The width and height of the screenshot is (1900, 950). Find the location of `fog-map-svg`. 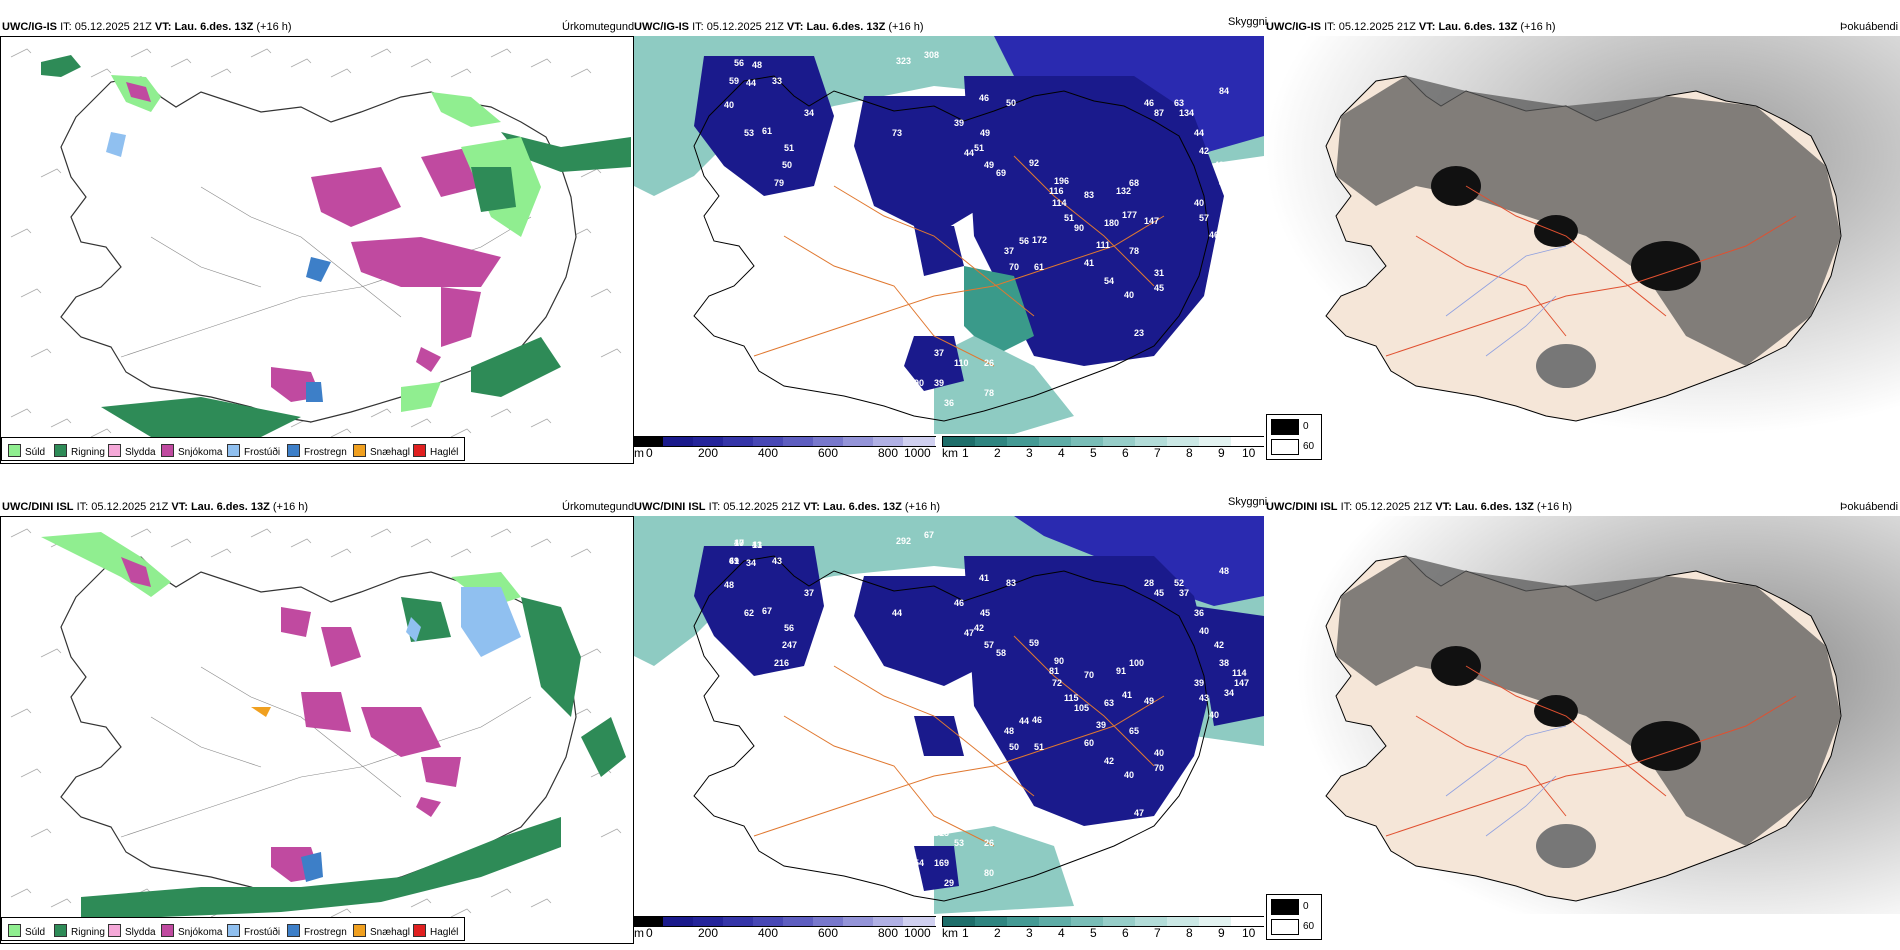

fog-map-svg is located at coordinates (1583, 715).